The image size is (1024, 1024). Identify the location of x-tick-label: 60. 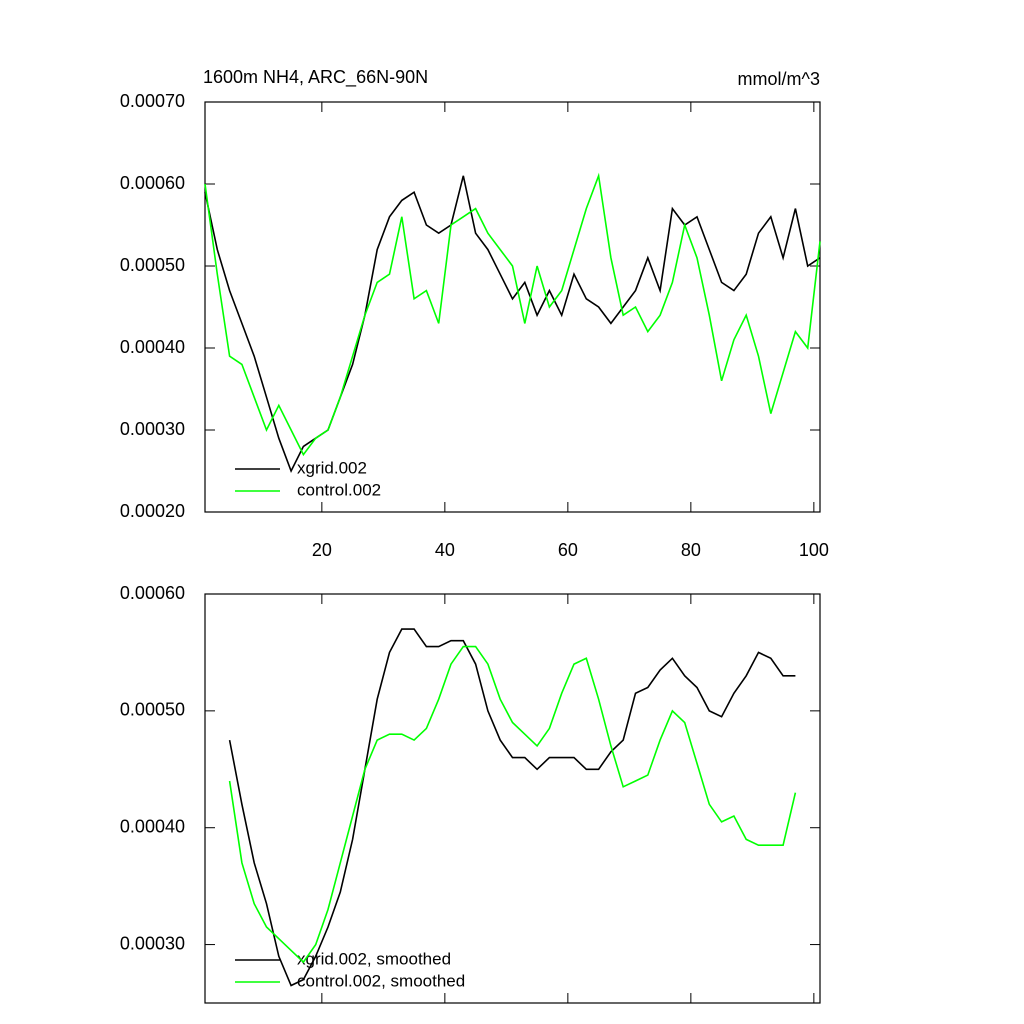
(568, 550).